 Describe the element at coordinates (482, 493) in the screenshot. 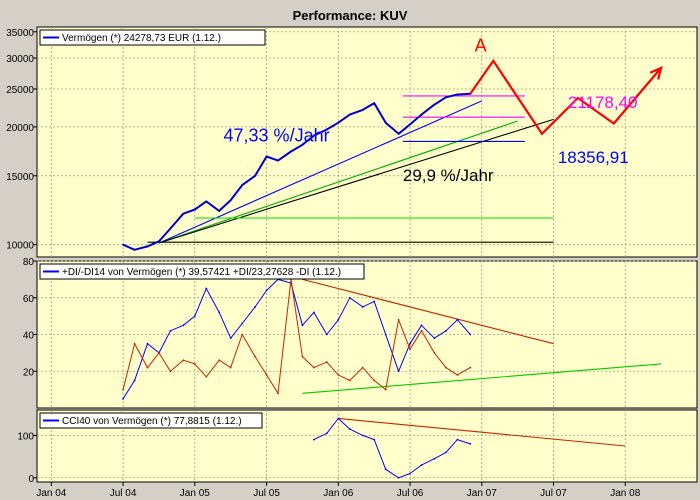

I see `x-tick-label: Jan 07` at that location.